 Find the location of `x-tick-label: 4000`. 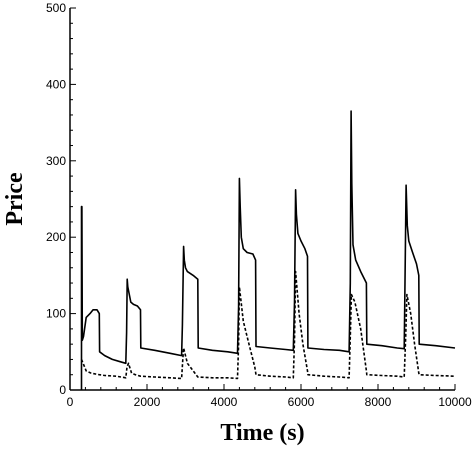

x-tick-label: 4000 is located at coordinates (224, 402).